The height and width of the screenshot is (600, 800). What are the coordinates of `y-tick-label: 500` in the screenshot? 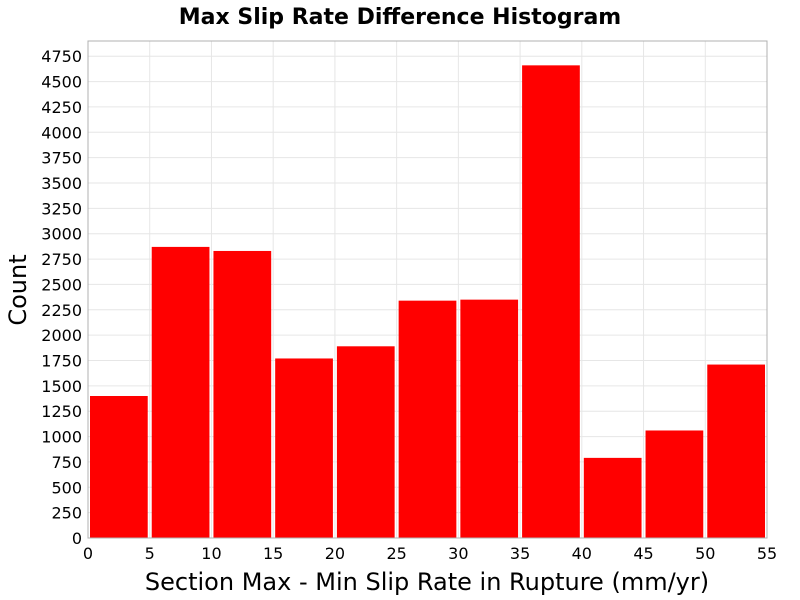 It's located at (66, 487).